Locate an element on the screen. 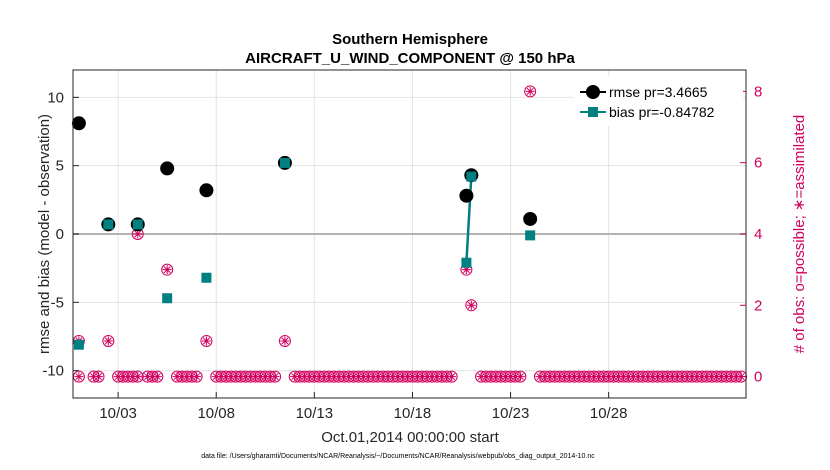  y2-tick-label: 8 is located at coordinates (758, 91).